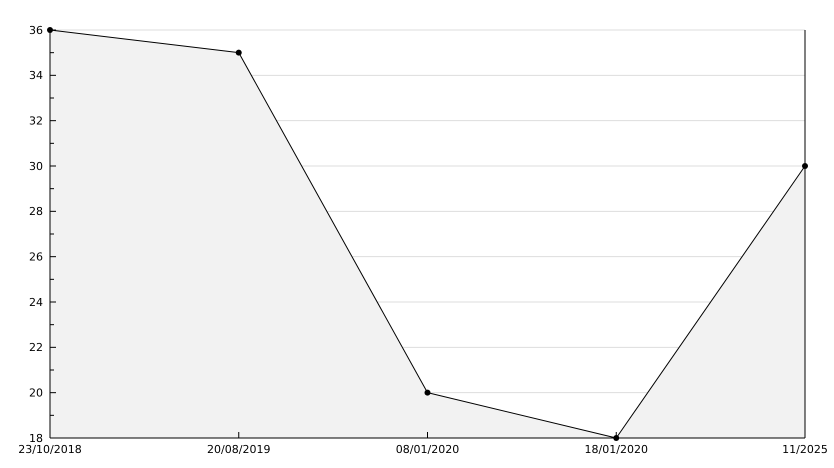 Image resolution: width=834 pixels, height=468 pixels. What do you see at coordinates (805, 449) in the screenshot?
I see `x-tick-label: 11/2025` at bounding box center [805, 449].